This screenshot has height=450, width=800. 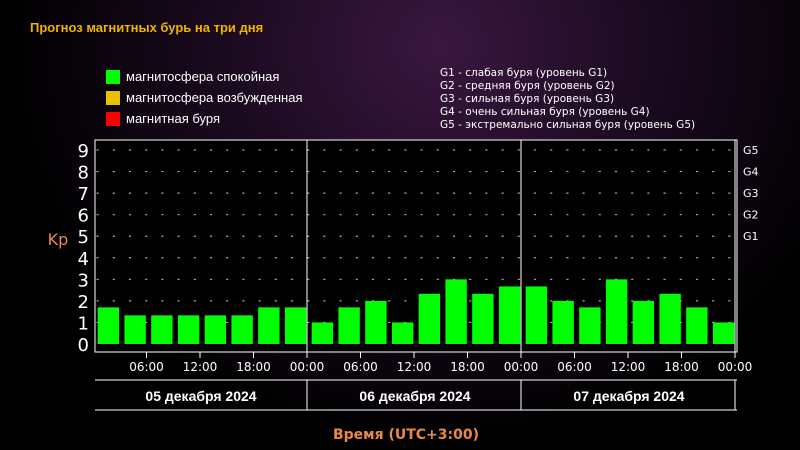 What do you see at coordinates (406, 435) in the screenshot?
I see `x-axis-label: Время (UTC+3:00)` at bounding box center [406, 435].